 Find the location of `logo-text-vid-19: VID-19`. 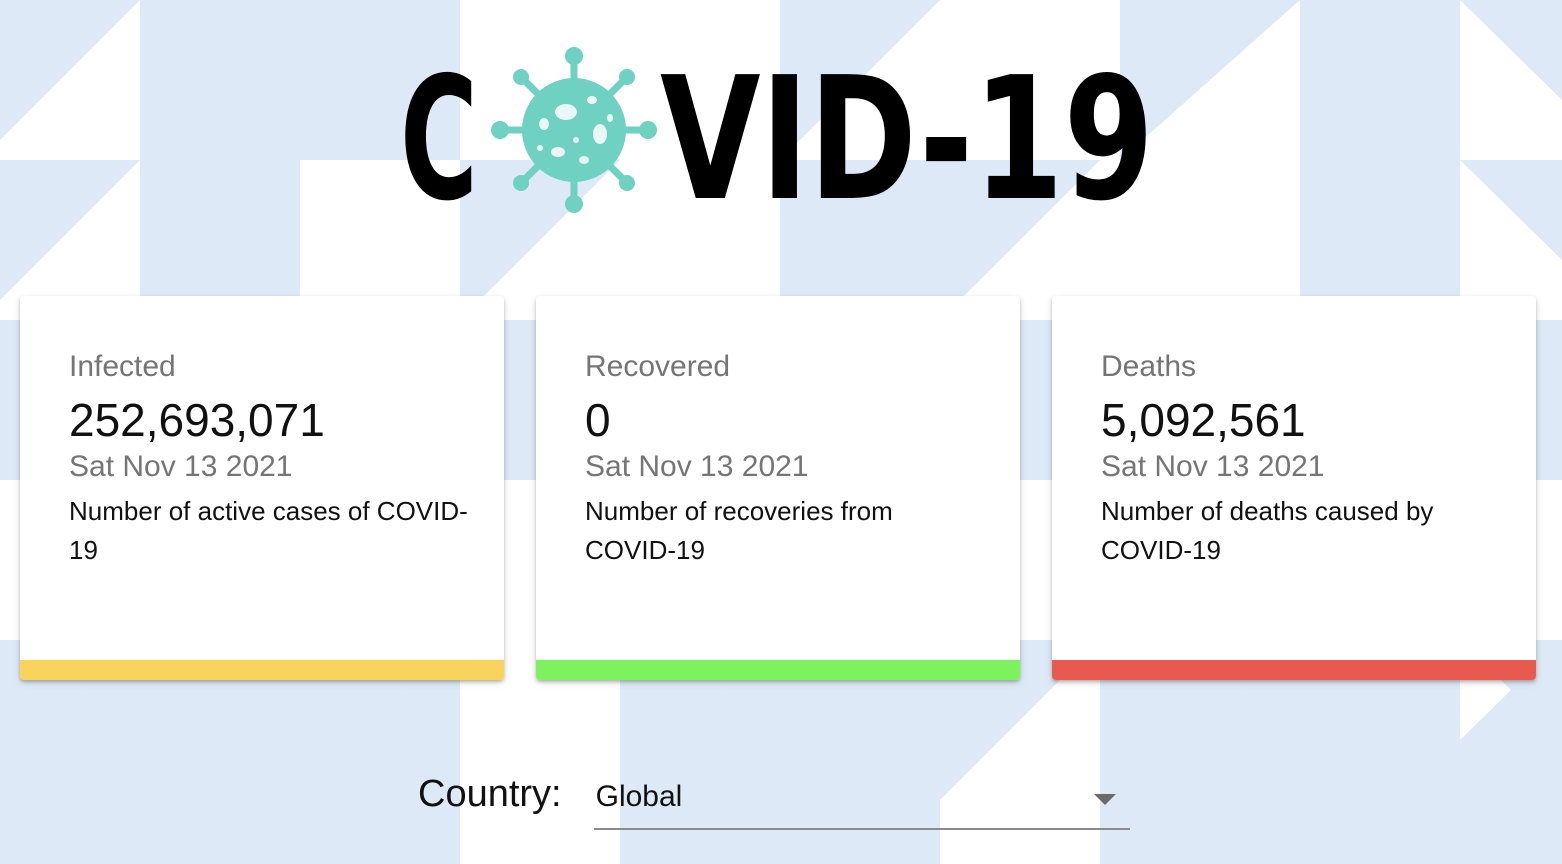

logo-text-vid-19: VID-19 is located at coordinates (907, 130).